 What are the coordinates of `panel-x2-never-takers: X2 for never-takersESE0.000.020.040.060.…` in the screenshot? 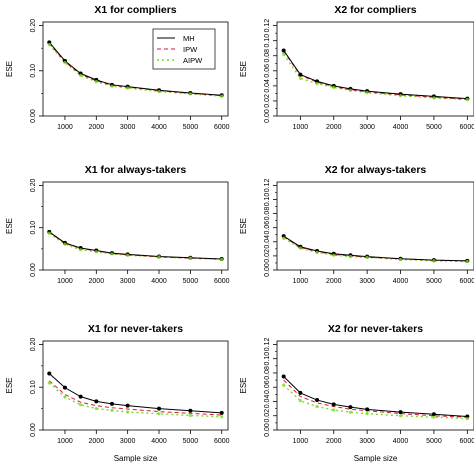 It's located at (356, 393).